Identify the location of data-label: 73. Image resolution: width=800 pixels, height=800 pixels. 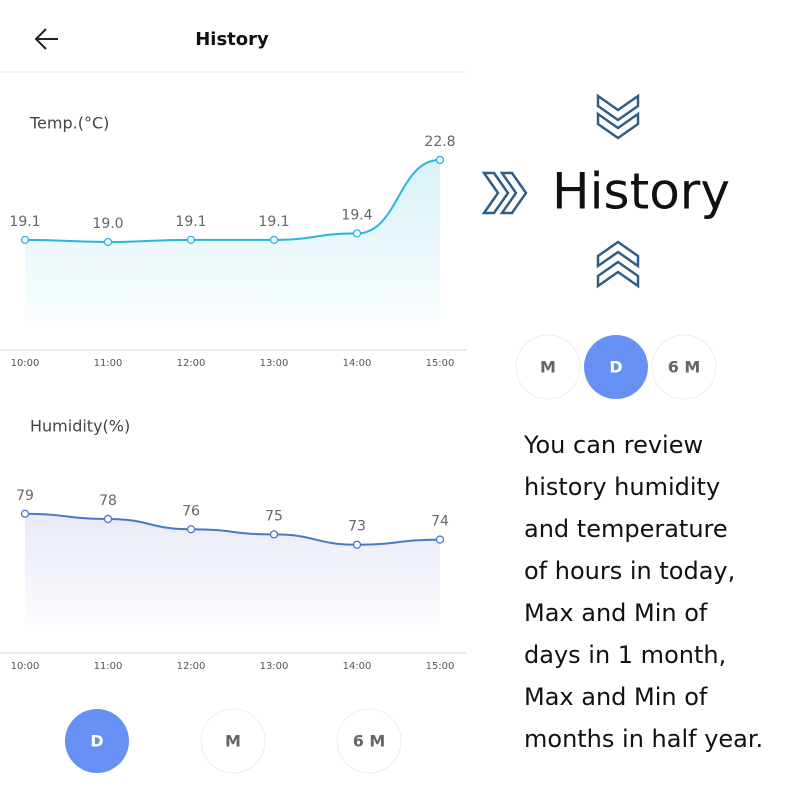
(357, 527).